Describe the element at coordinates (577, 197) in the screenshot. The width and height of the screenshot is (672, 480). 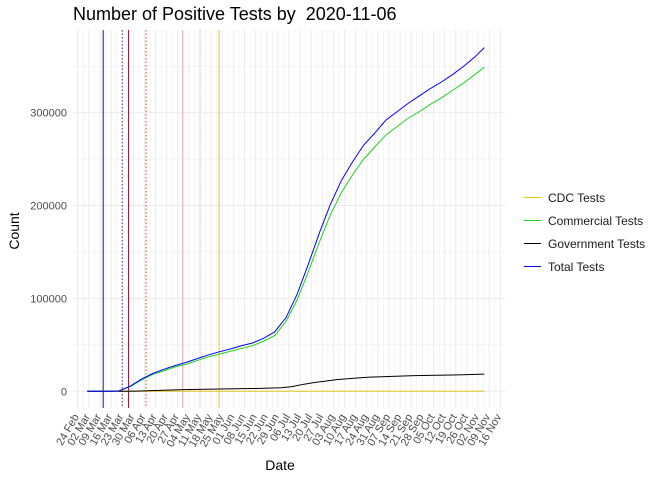
I see `legend-label-cdc: CDC Tests` at that location.